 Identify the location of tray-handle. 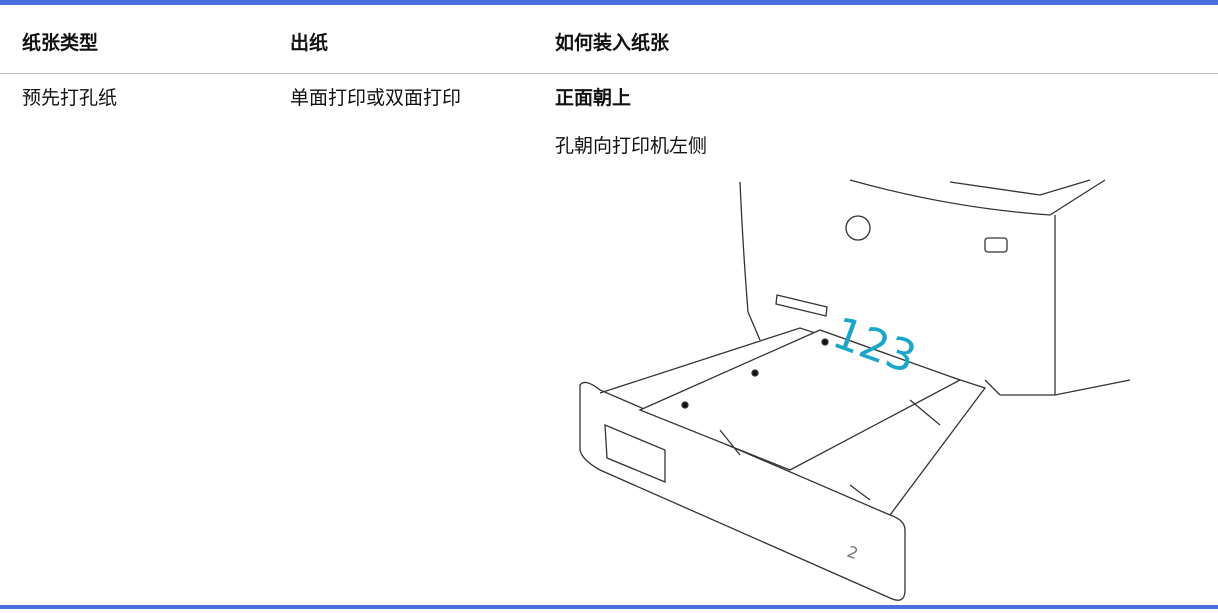
(635, 453).